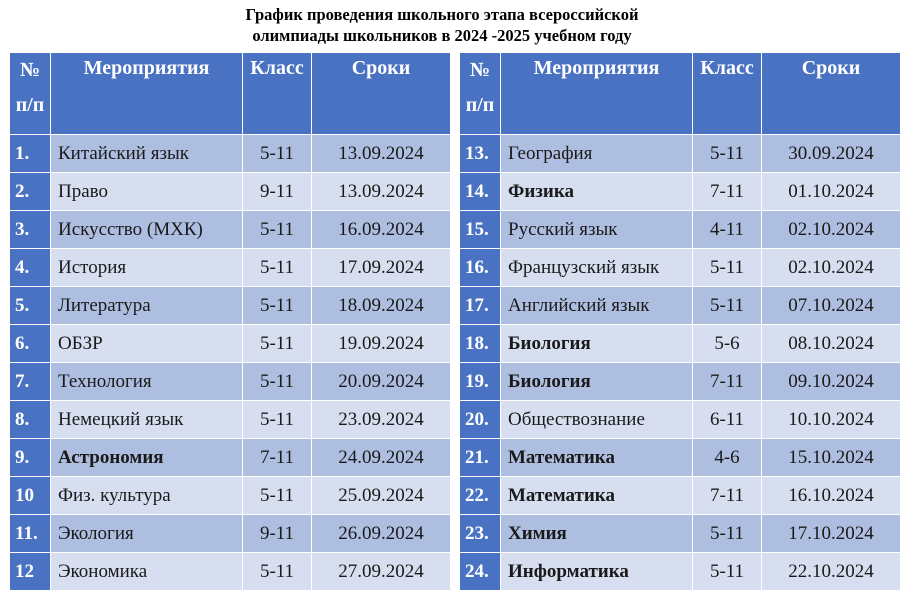 Image resolution: width=904 pixels, height=613 pixels. I want to click on event-date: 22.10.2024, so click(831, 571).